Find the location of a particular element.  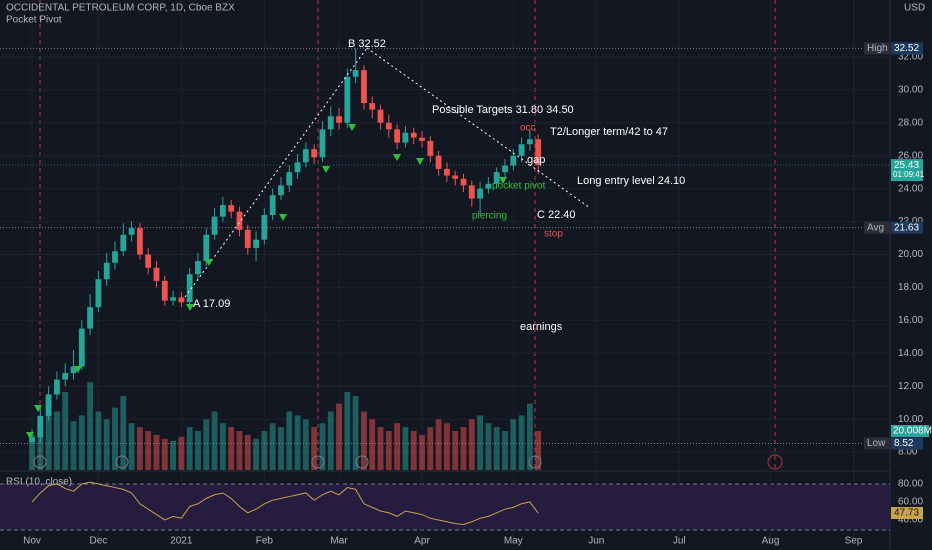

annotation: T2/Longer term/42 to 47 is located at coordinates (609, 132).